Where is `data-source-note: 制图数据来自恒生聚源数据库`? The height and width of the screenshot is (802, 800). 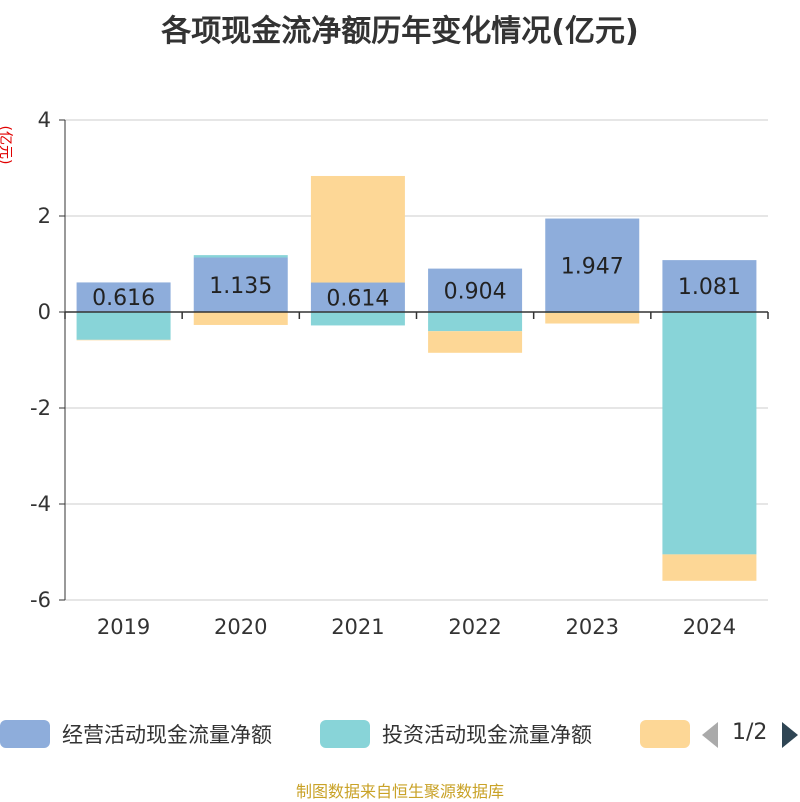
data-source-note: 制图数据来自恒生聚源数据库 is located at coordinates (399, 791).